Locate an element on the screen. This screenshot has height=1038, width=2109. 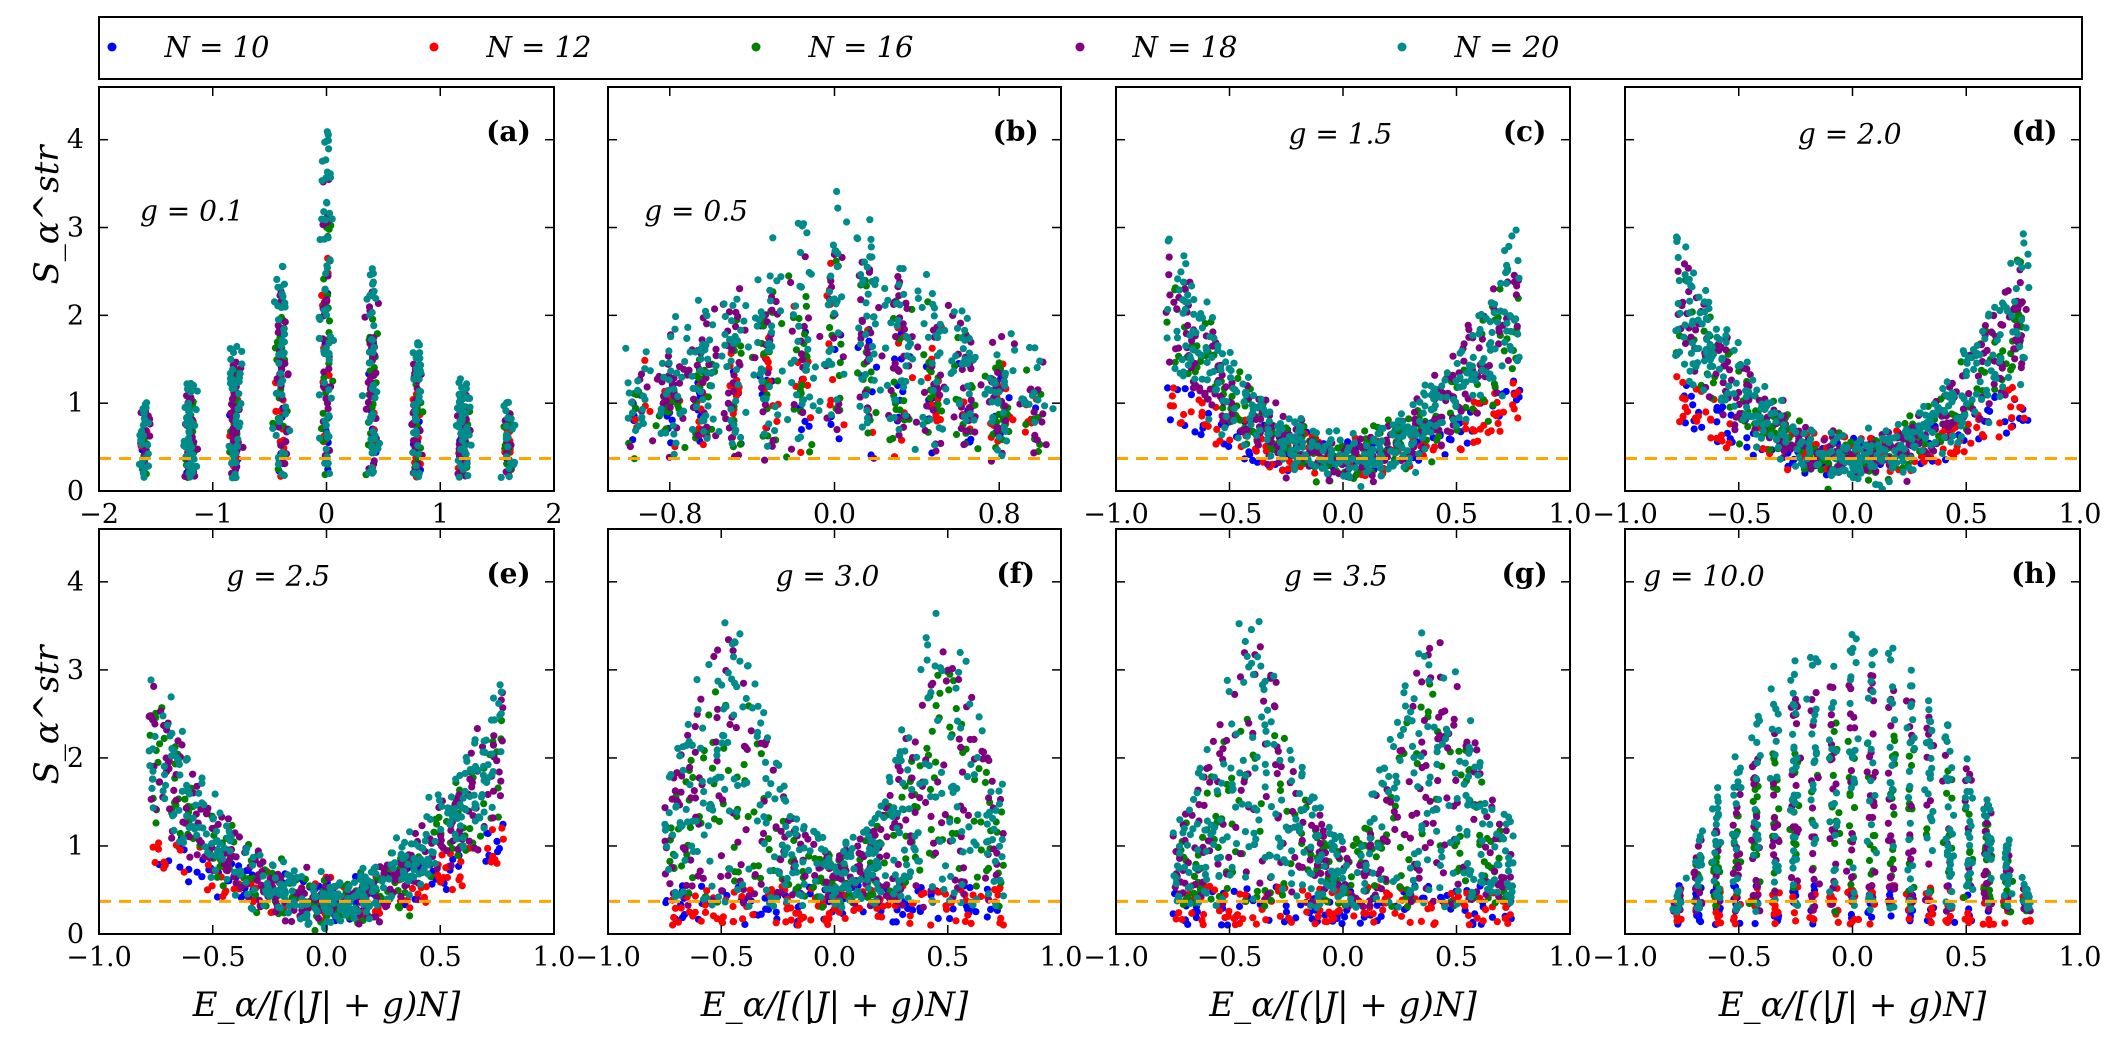
scatter-points is located at coordinates (839, 326).